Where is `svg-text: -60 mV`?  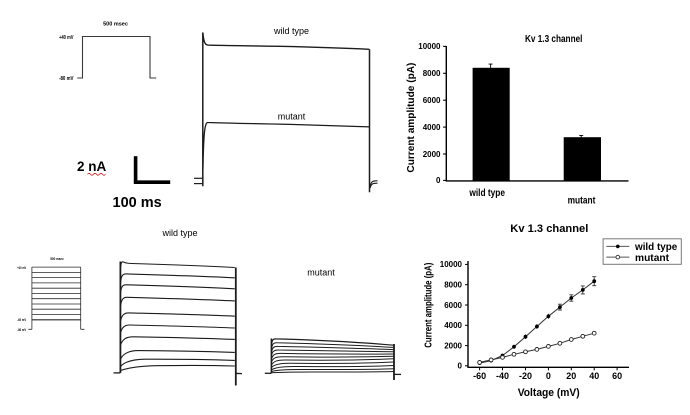
svg-text: -60 mV is located at coordinates (21, 319).